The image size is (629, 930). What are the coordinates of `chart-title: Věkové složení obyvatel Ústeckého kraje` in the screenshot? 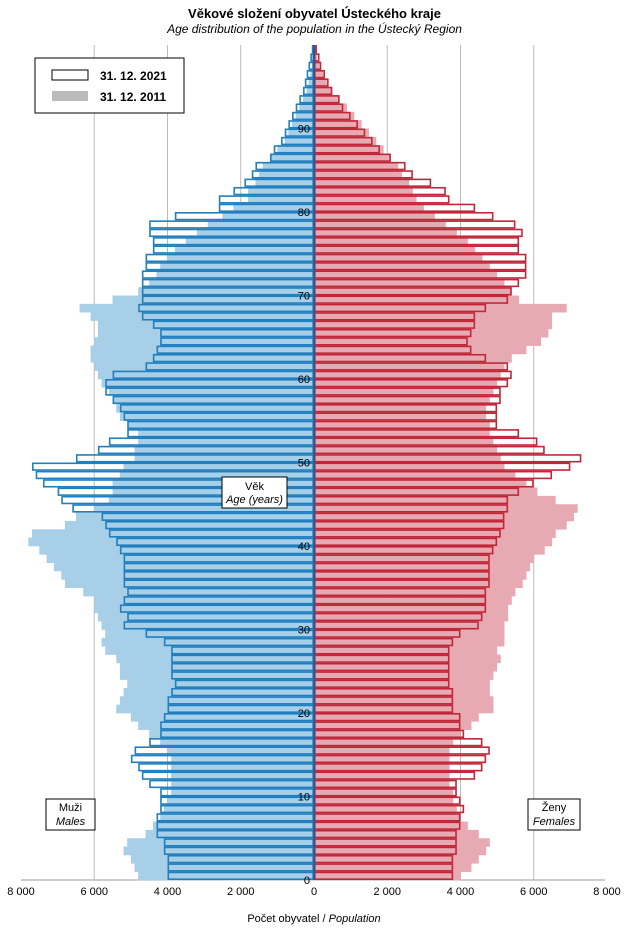 It's located at (314, 13).